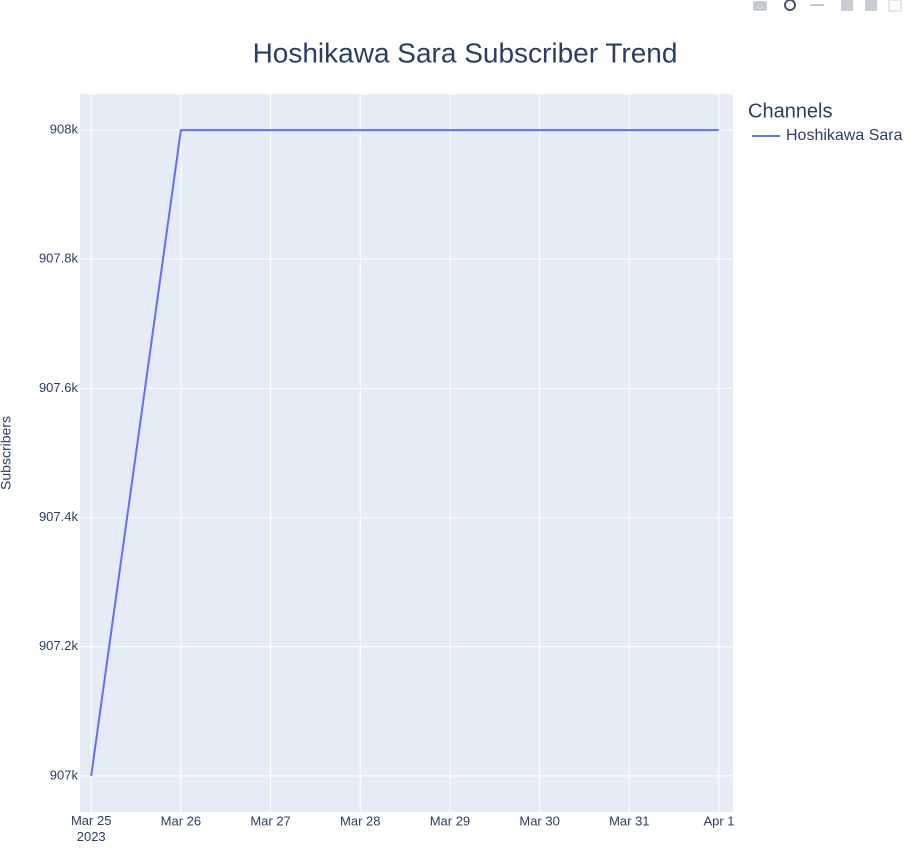 The width and height of the screenshot is (920, 856). Describe the element at coordinates (450, 820) in the screenshot. I see `x-tick-label: Mar 29` at that location.